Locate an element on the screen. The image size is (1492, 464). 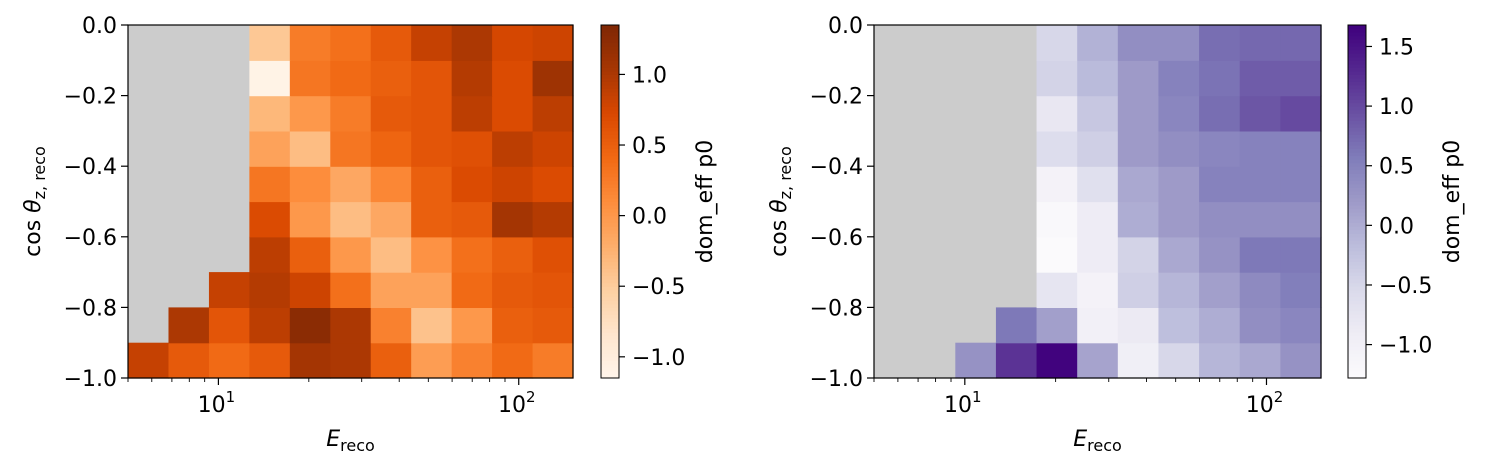
x-tick-label: 102 is located at coordinates (517, 403).